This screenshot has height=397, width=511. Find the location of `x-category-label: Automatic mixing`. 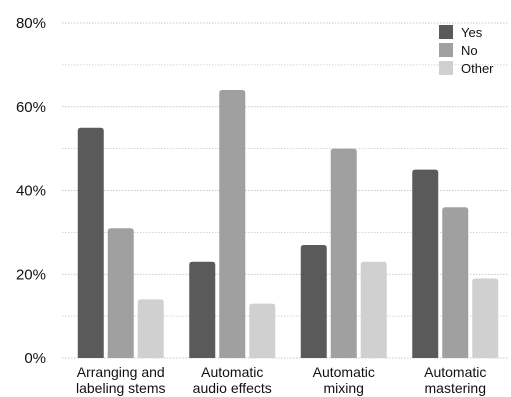

x-category-label: Automatic mixing is located at coordinates (344, 380).